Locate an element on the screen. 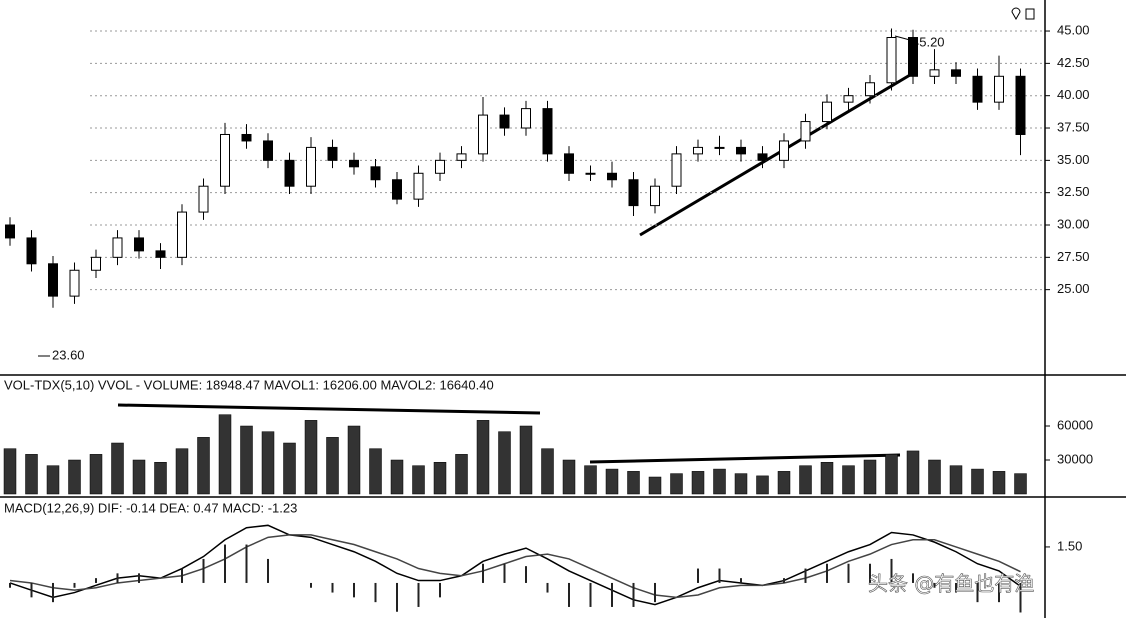 This screenshot has height=618, width=1126. y-tick-label: 42.50 is located at coordinates (1073, 62).